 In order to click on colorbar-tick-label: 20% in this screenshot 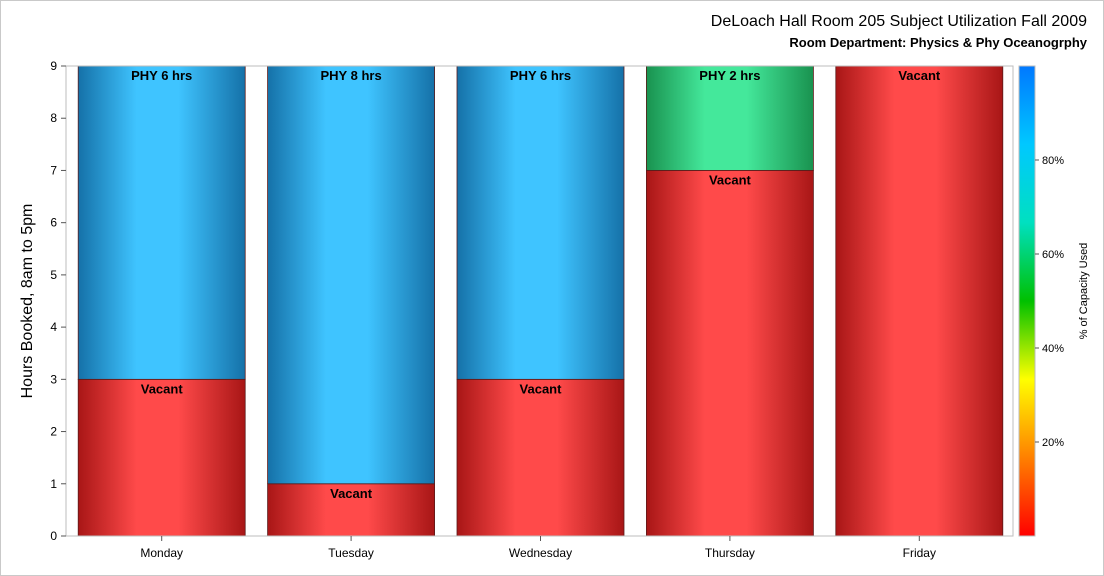, I will do `click(1053, 443)`.